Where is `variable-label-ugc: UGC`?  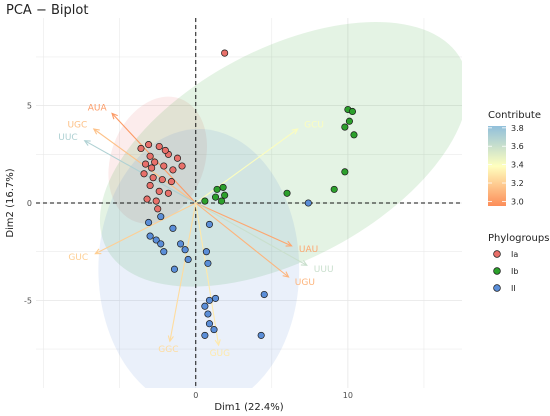
variable-label-ugc: UGC is located at coordinates (77, 125).